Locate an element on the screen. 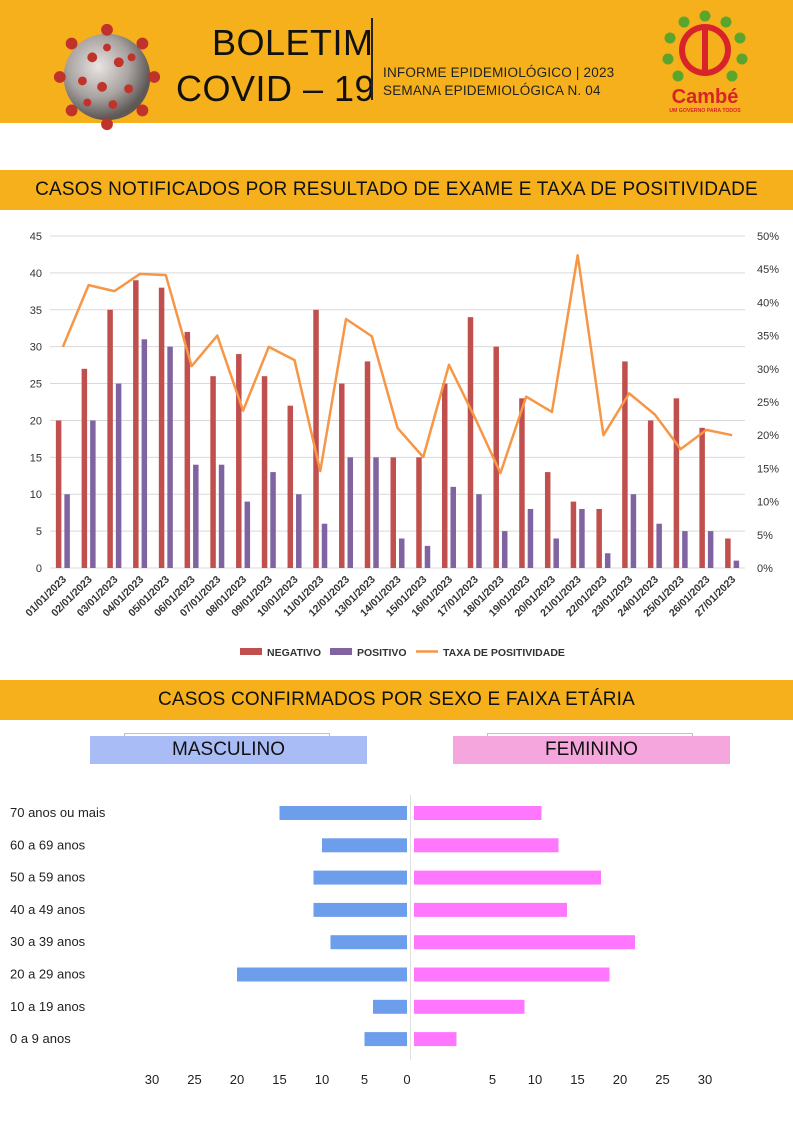 Image resolution: width=793 pixels, height=1122 pixels. y-right-tick-label: 0% is located at coordinates (765, 569).